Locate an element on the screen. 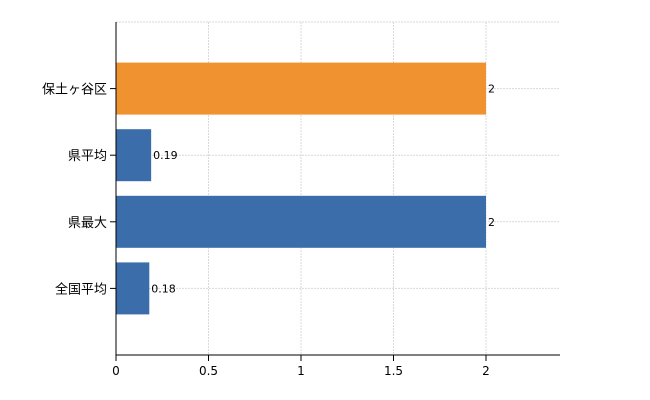  data-label-1: 0.19 is located at coordinates (165, 155).